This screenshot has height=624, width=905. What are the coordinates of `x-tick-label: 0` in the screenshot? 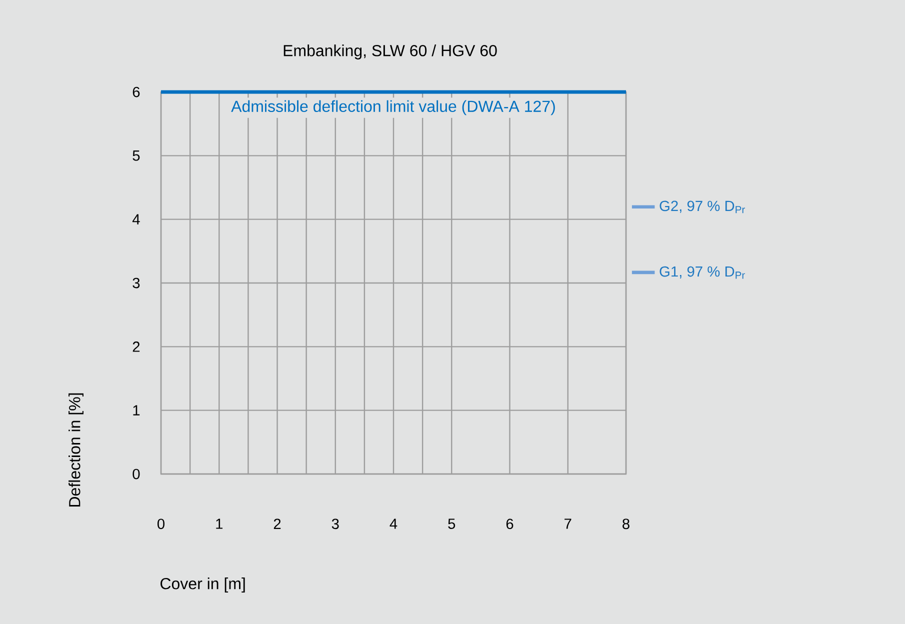 It's located at (160, 524).